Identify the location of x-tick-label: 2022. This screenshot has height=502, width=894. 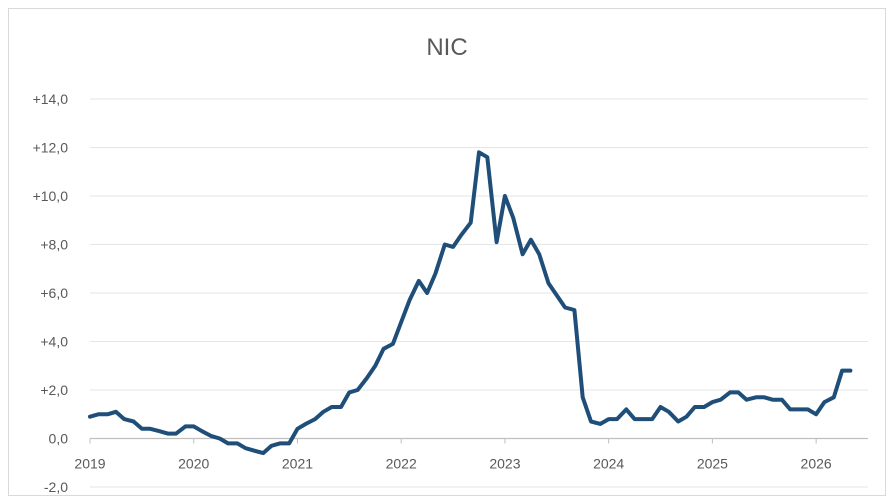
(401, 464).